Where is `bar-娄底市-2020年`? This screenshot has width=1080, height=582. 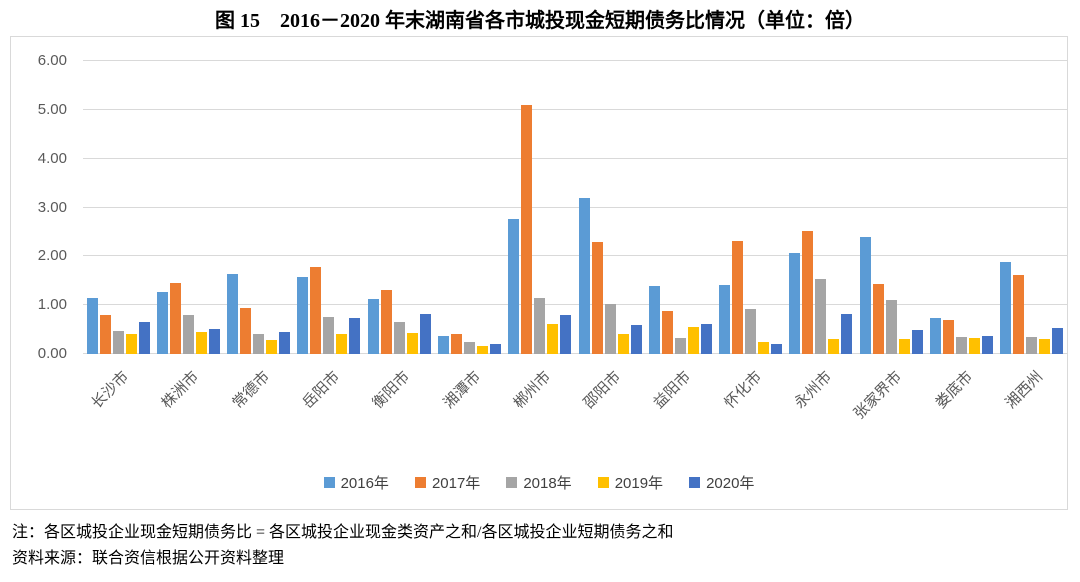 bar-娄底市-2020年 is located at coordinates (988, 345).